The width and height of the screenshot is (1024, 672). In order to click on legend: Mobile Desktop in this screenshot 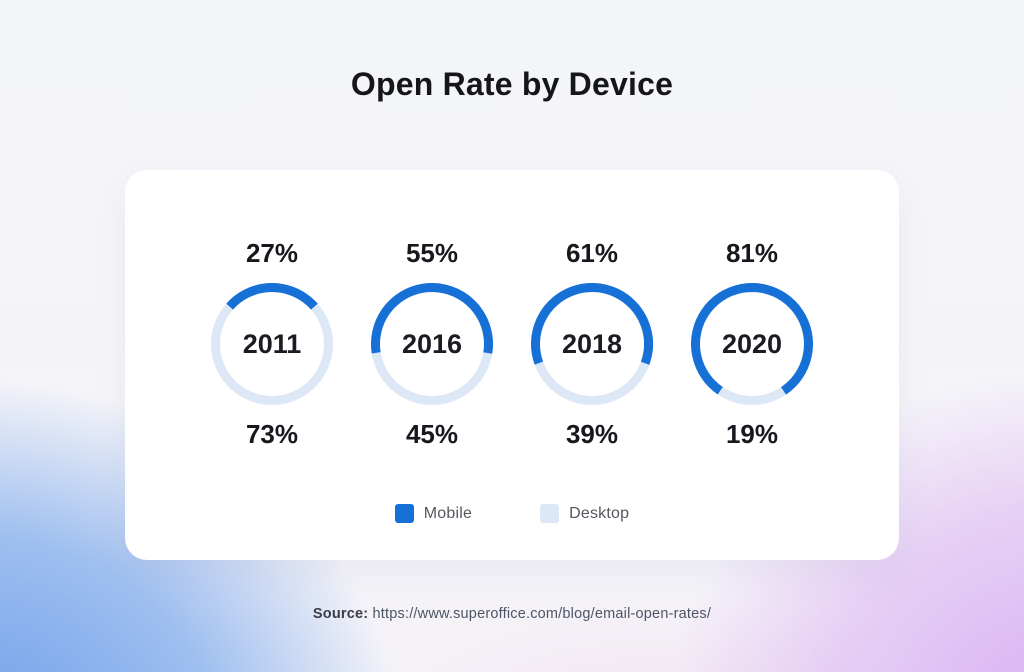, I will do `click(512, 513)`.